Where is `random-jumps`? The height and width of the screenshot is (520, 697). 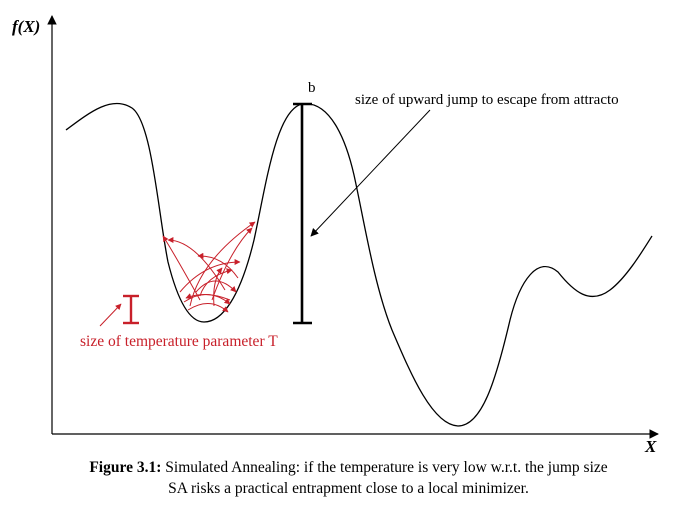
random-jumps is located at coordinates (209, 267).